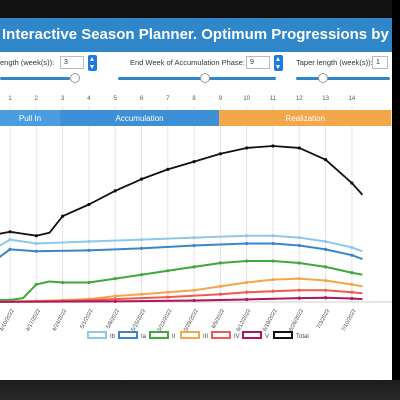  What do you see at coordinates (296, 320) in the screenshot?
I see `date-tick-label: 6/26/2022` at bounding box center [296, 320].